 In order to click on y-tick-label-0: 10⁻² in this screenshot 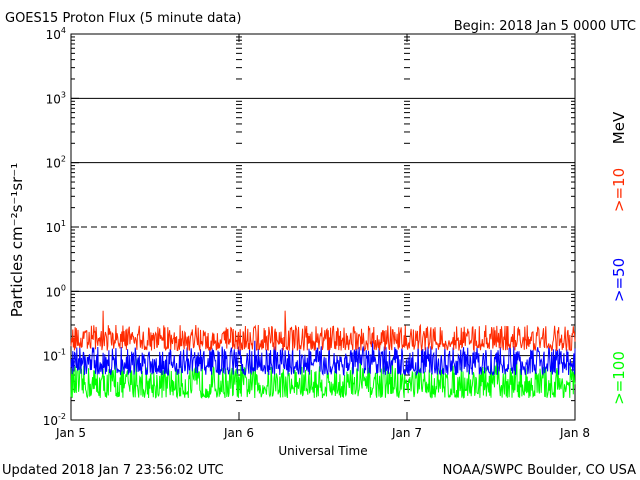, I will do `click(54, 420)`.